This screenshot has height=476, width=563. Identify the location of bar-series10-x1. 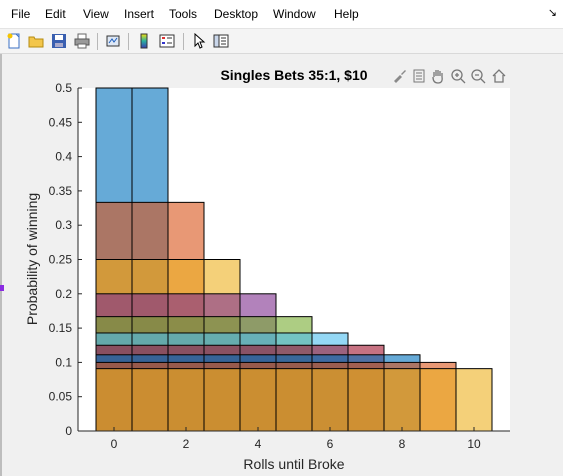
(150, 400).